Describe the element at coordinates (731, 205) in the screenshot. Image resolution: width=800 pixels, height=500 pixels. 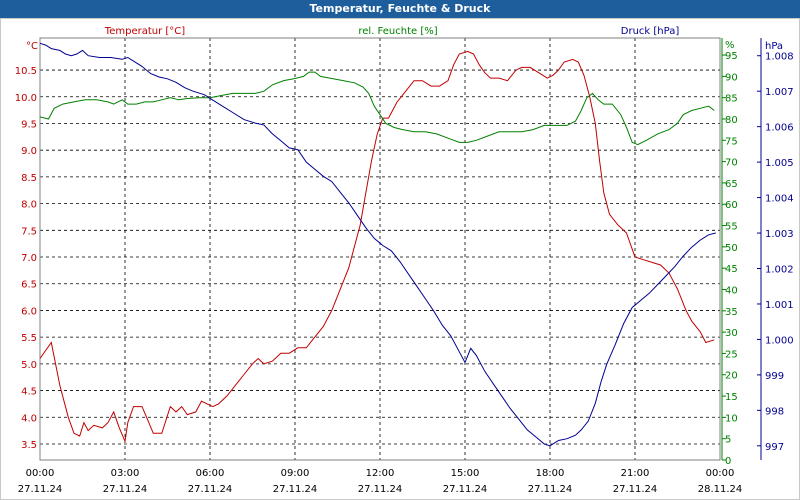
I see `humidity-tick-label: 60` at that location.